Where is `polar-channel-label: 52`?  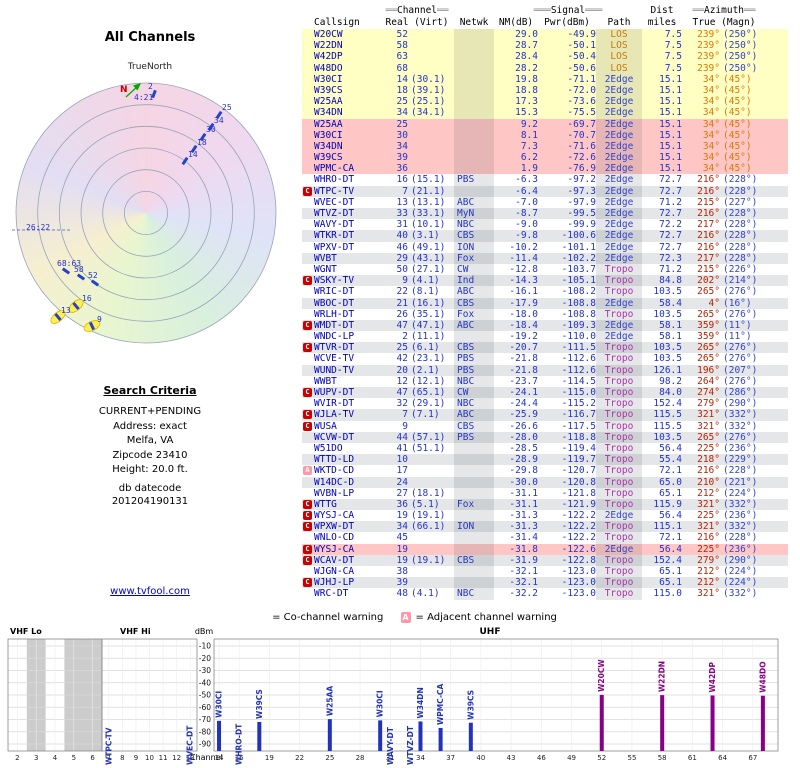
polar-channel-label: 52 is located at coordinates (93, 275).